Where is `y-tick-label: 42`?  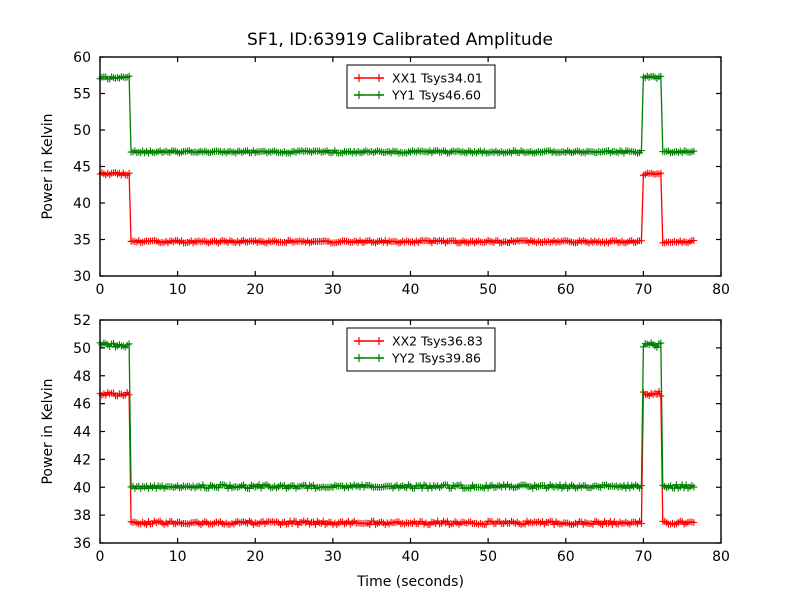 y-tick-label: 42 is located at coordinates (82, 460).